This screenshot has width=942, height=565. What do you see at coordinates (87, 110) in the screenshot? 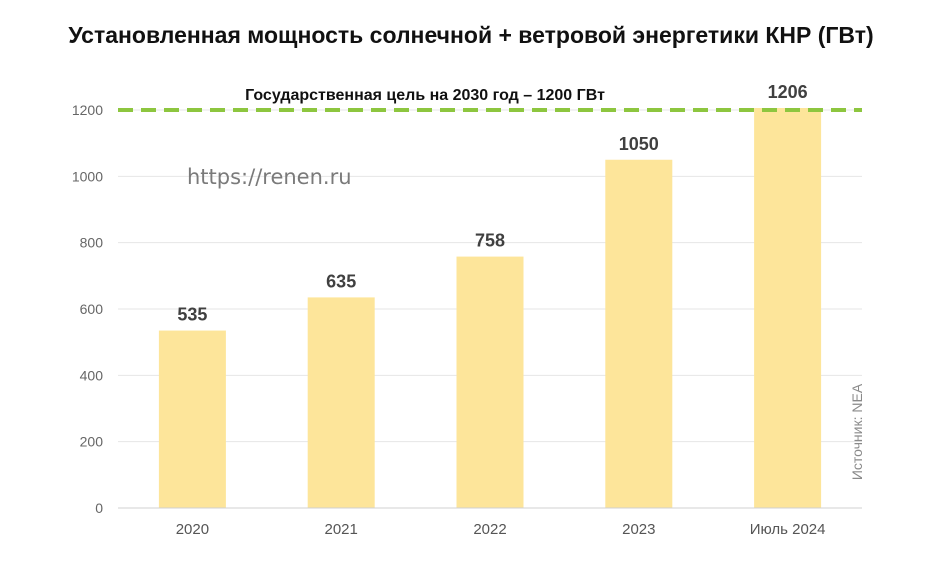
I see `y-tick-label: 1200` at bounding box center [87, 110].